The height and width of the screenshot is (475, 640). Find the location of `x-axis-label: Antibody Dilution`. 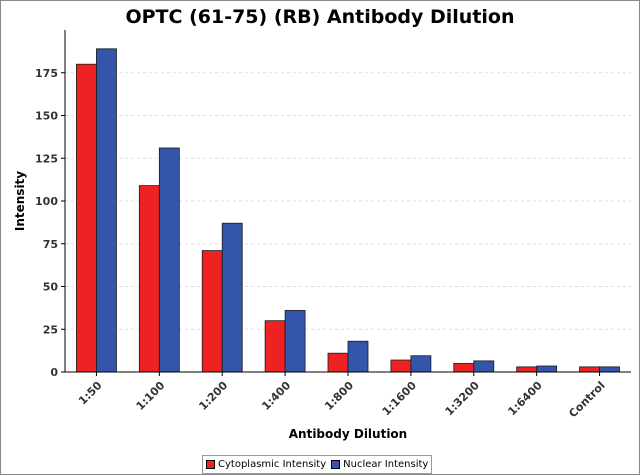

x-axis-label: Antibody Dilution is located at coordinates (348, 434).